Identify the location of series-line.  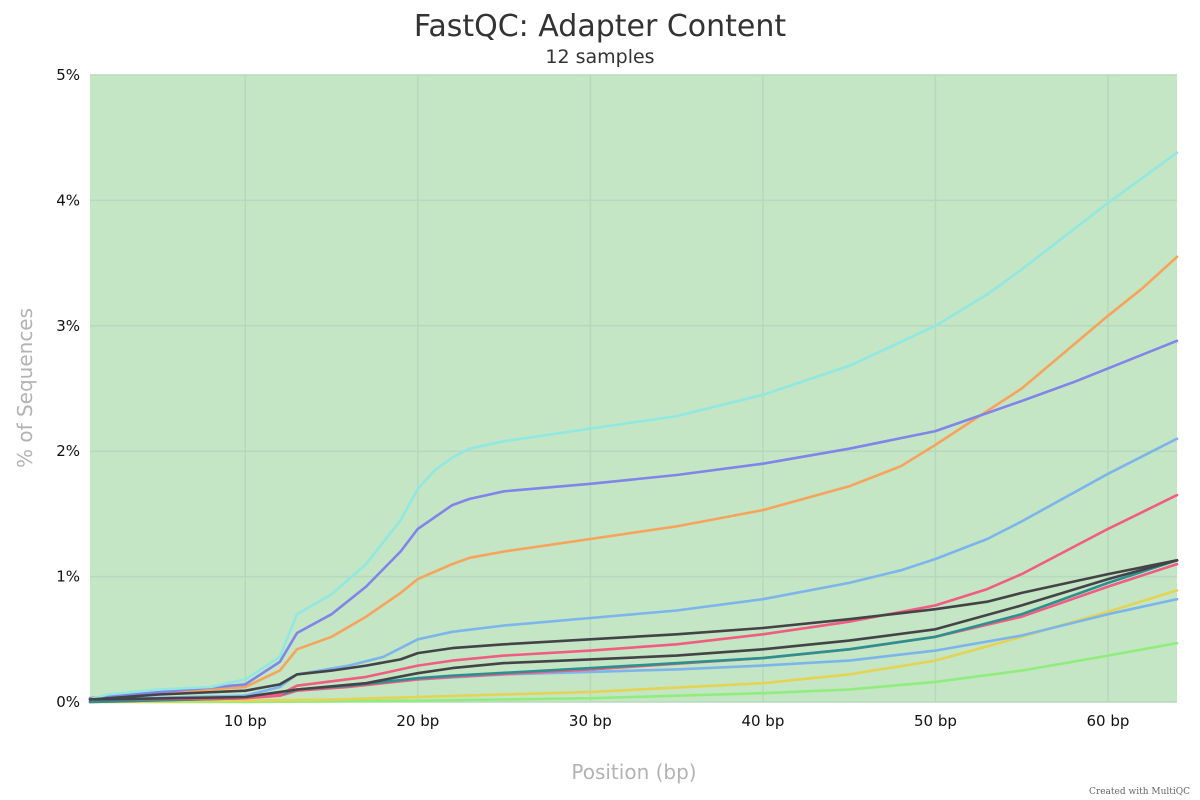
(633, 672).